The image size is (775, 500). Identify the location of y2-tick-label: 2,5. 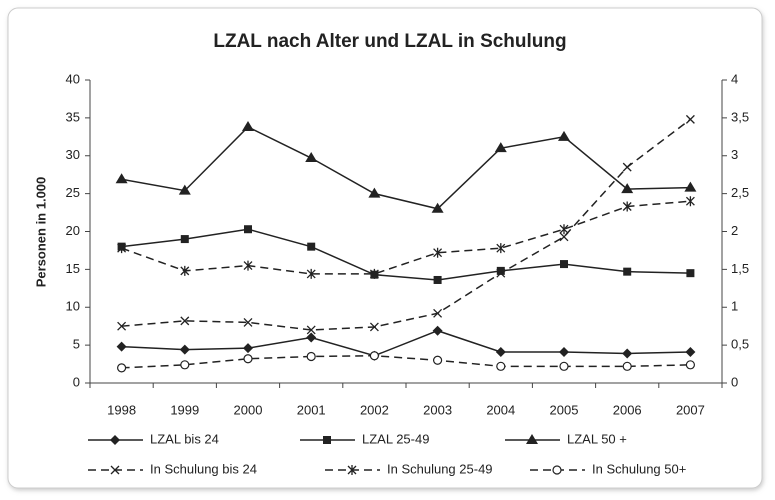
(740, 192).